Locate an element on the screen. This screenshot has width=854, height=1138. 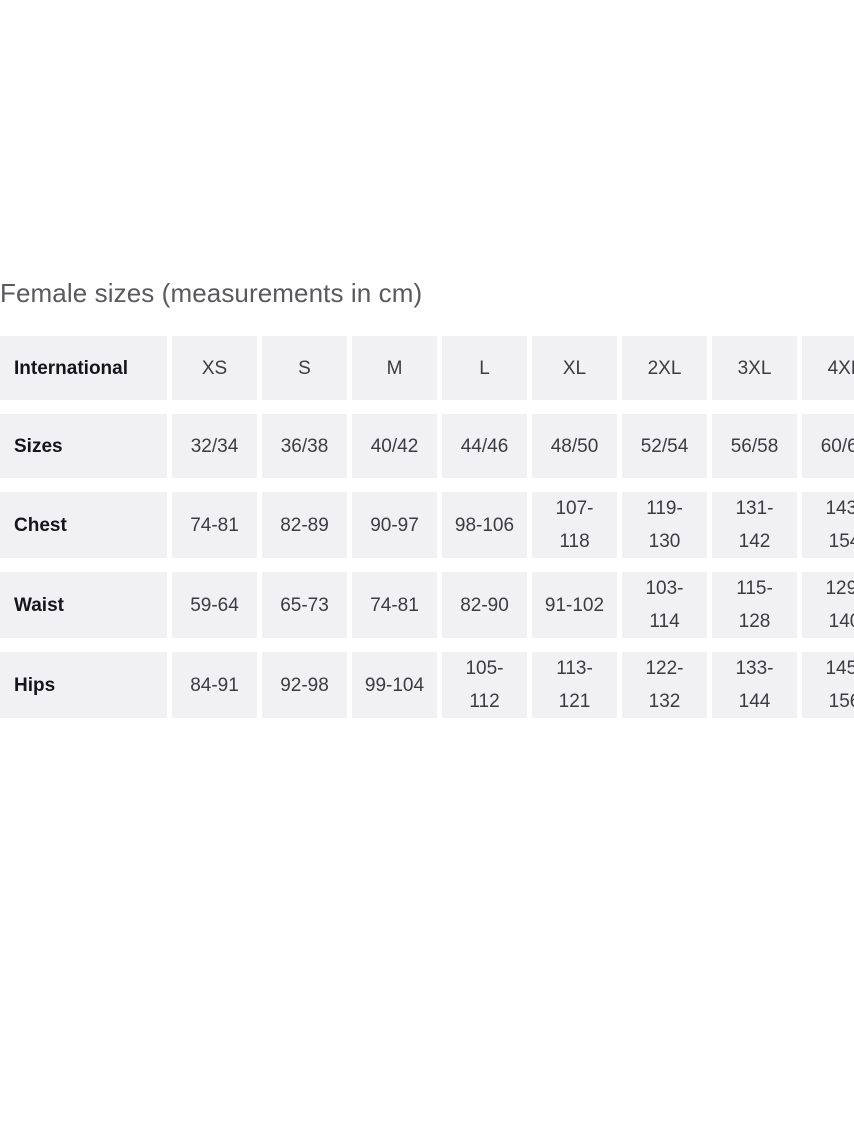
cell-hips-xs: 84-91 is located at coordinates (214, 685).